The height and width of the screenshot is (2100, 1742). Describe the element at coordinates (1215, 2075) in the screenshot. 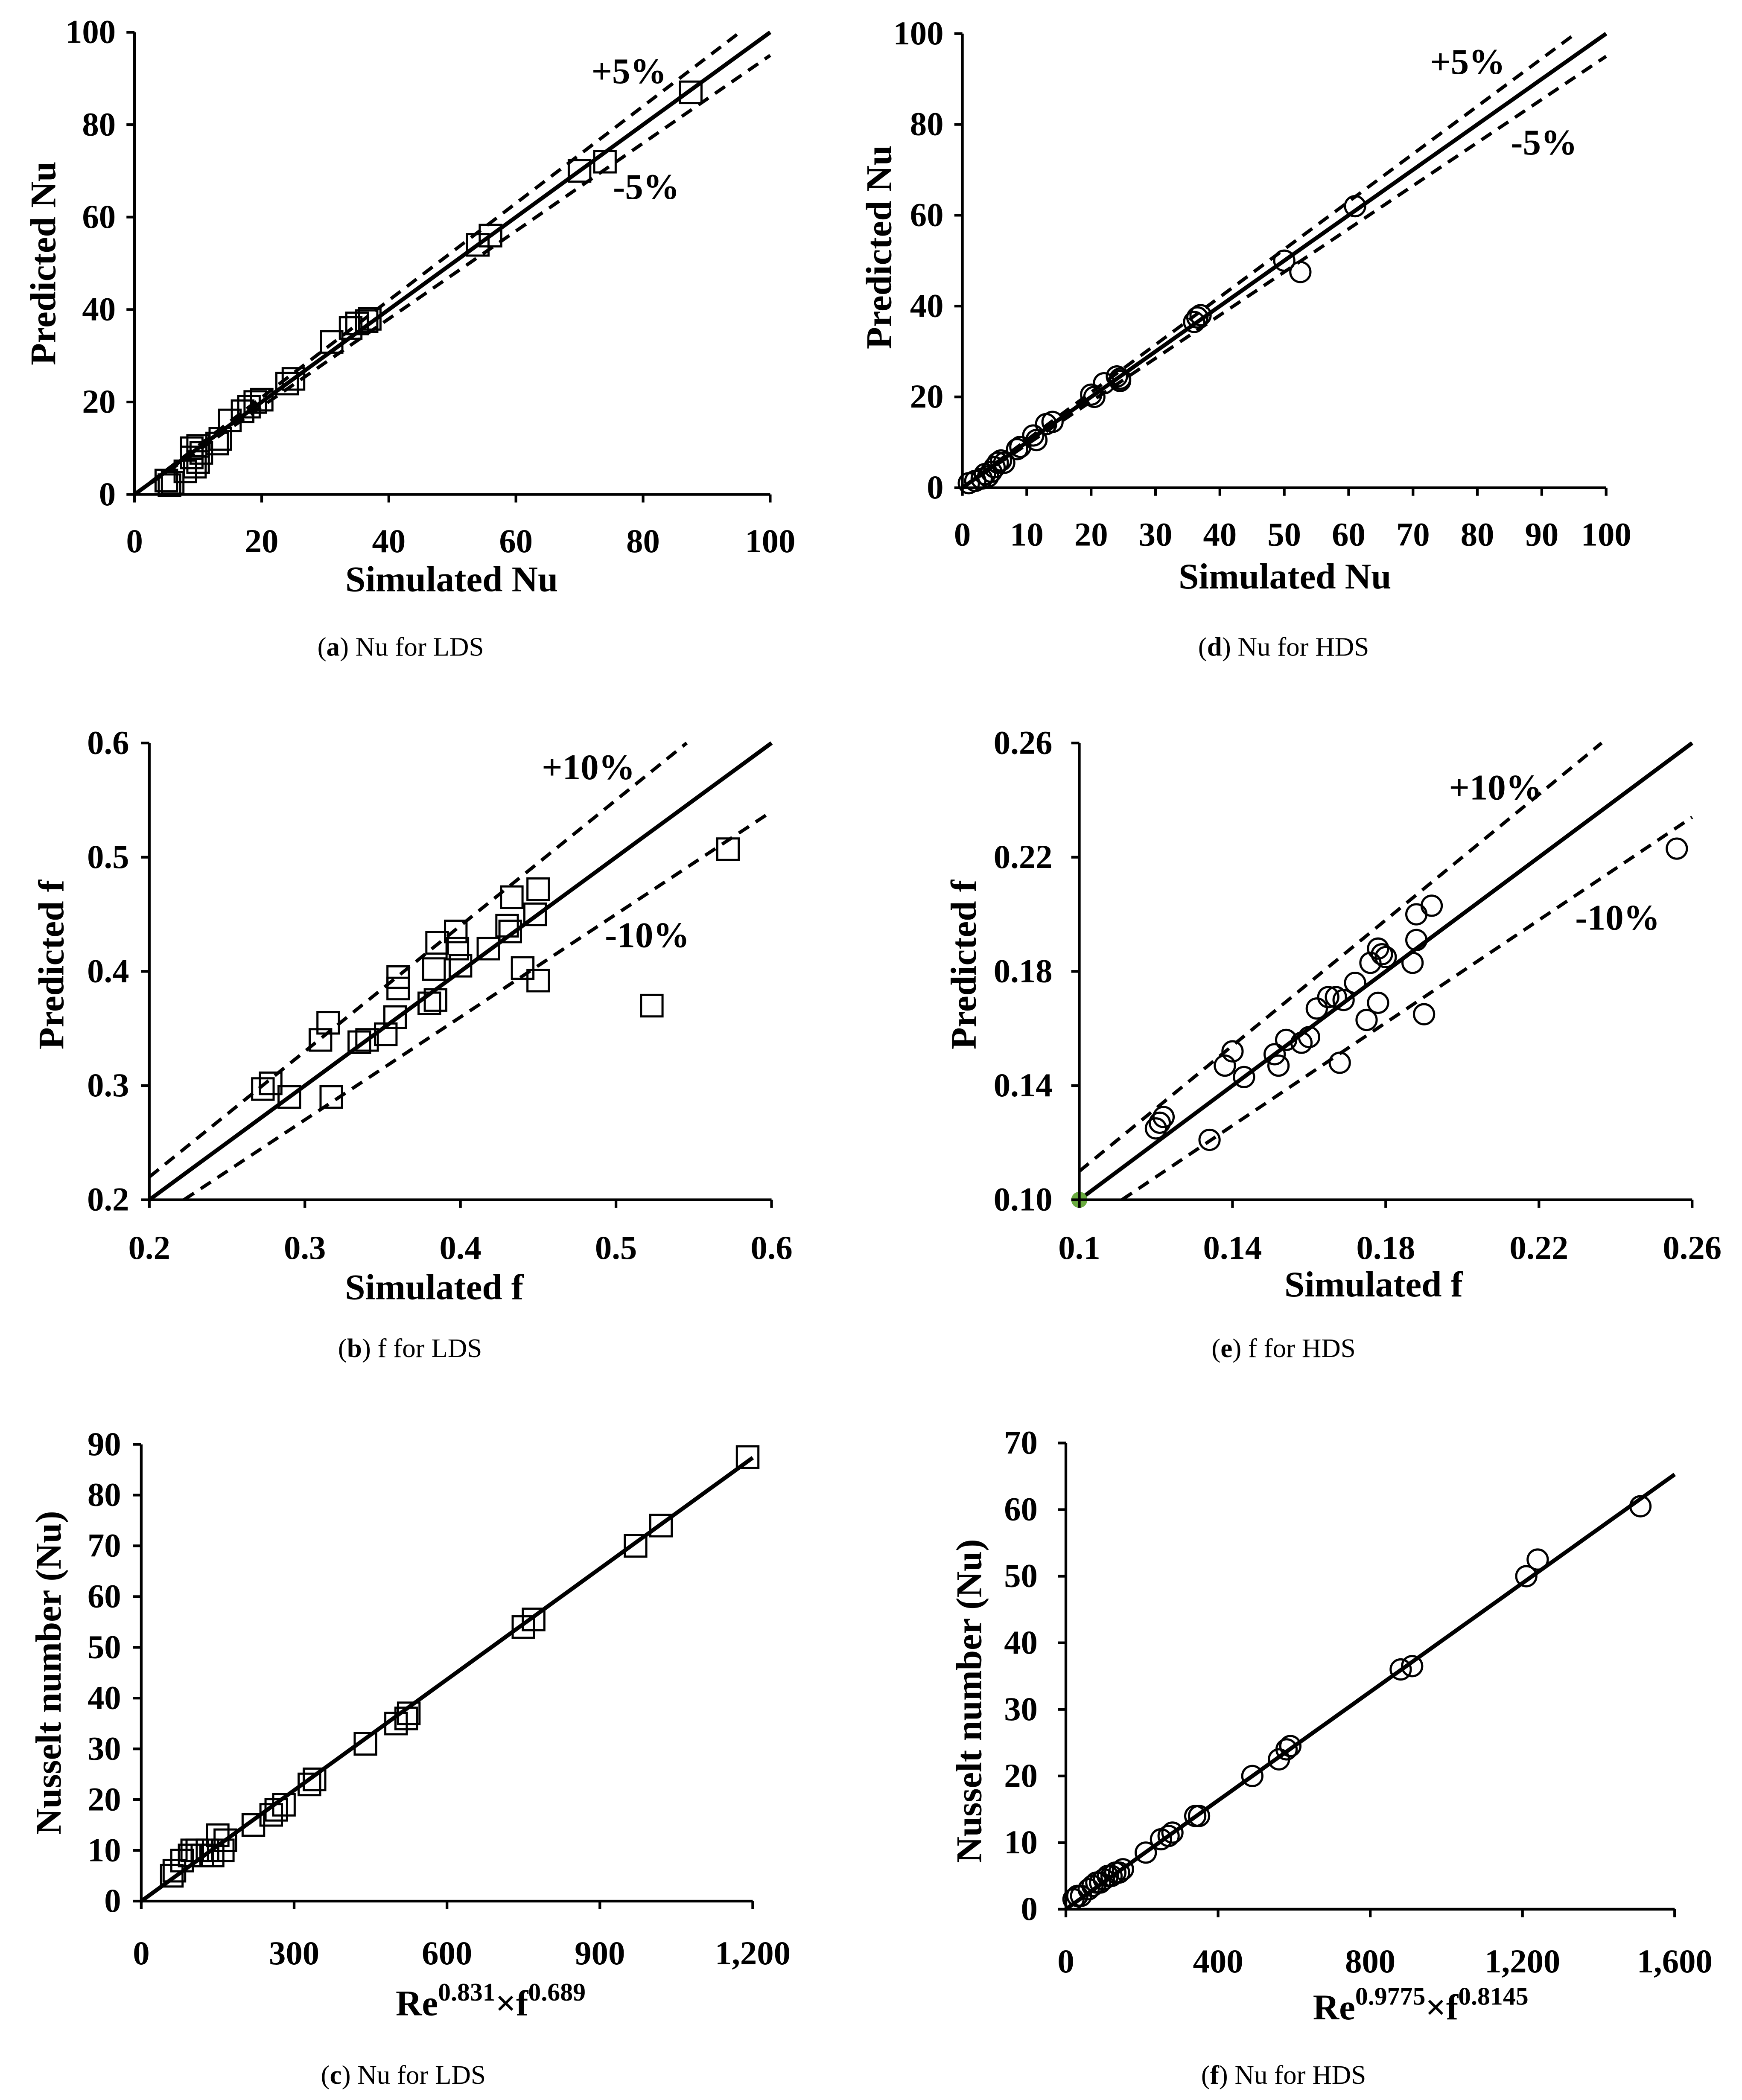

I see `caption-letter: f` at that location.